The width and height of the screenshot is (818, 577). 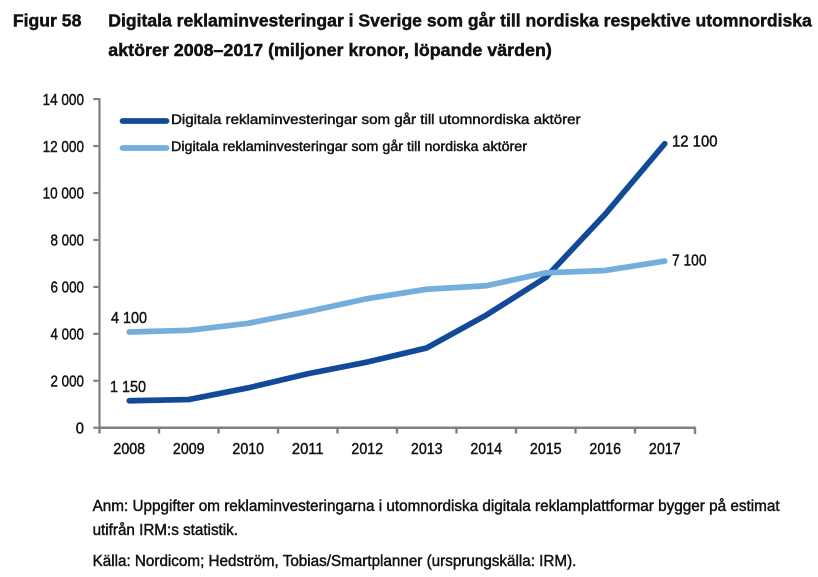 What do you see at coordinates (486, 449) in the screenshot?
I see `svg-text: 2014` at bounding box center [486, 449].